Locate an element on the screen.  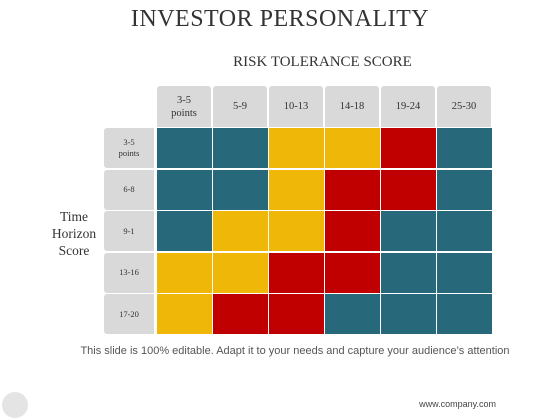
column-header: 25-30 is located at coordinates (464, 106).